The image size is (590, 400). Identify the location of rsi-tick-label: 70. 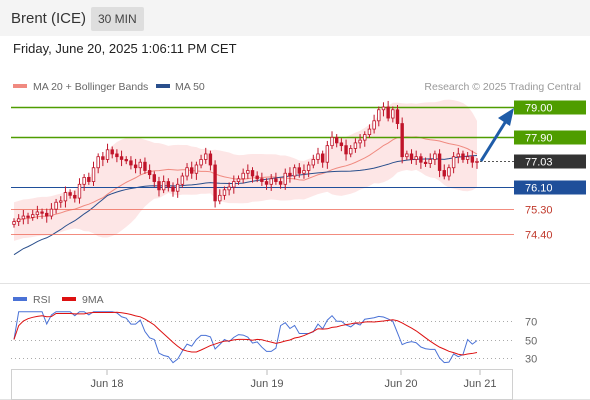
(531, 323).